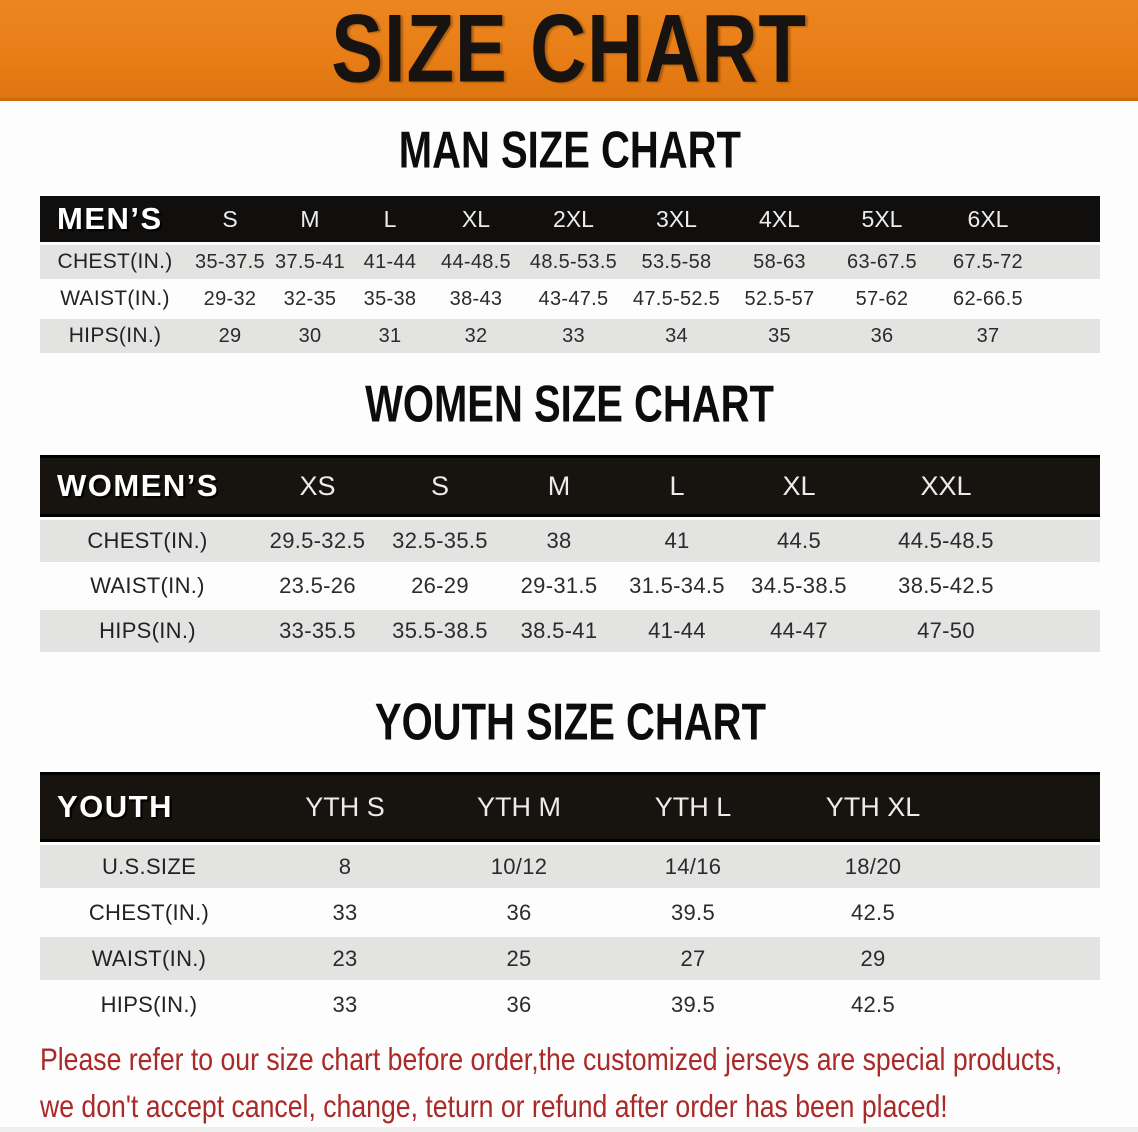  What do you see at coordinates (676, 336) in the screenshot?
I see `table-cell: 34` at bounding box center [676, 336].